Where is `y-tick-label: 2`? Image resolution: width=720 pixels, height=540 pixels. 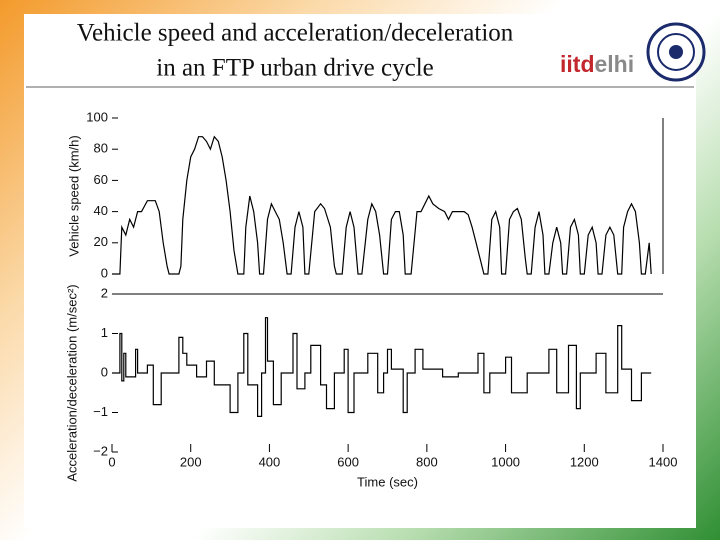 y-tick-label: 2 is located at coordinates (104, 292).